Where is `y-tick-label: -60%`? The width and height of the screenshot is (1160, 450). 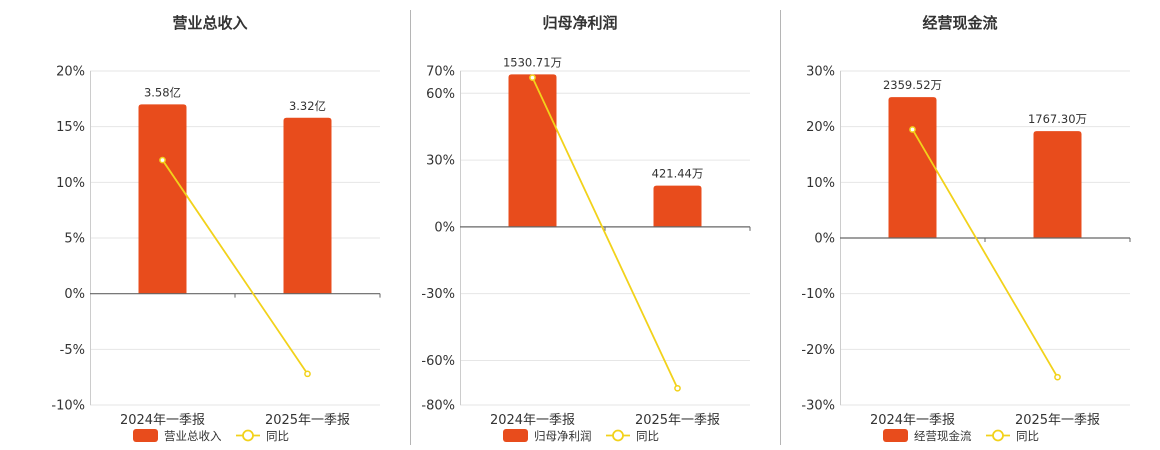 y-tick-label: -60% is located at coordinates (438, 361).